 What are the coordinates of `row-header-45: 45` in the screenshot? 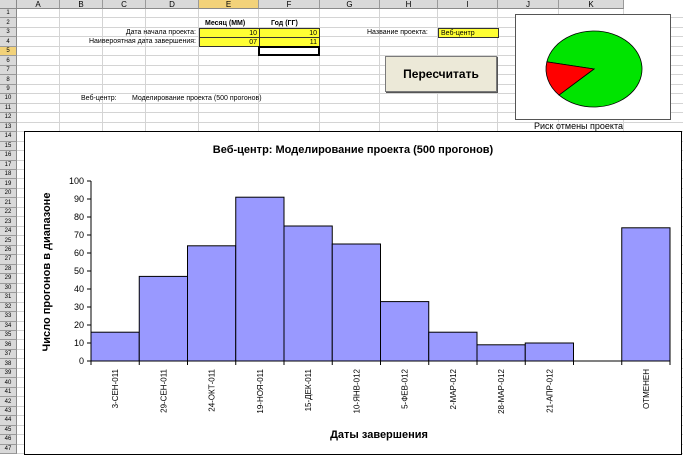 It's located at (8, 430).